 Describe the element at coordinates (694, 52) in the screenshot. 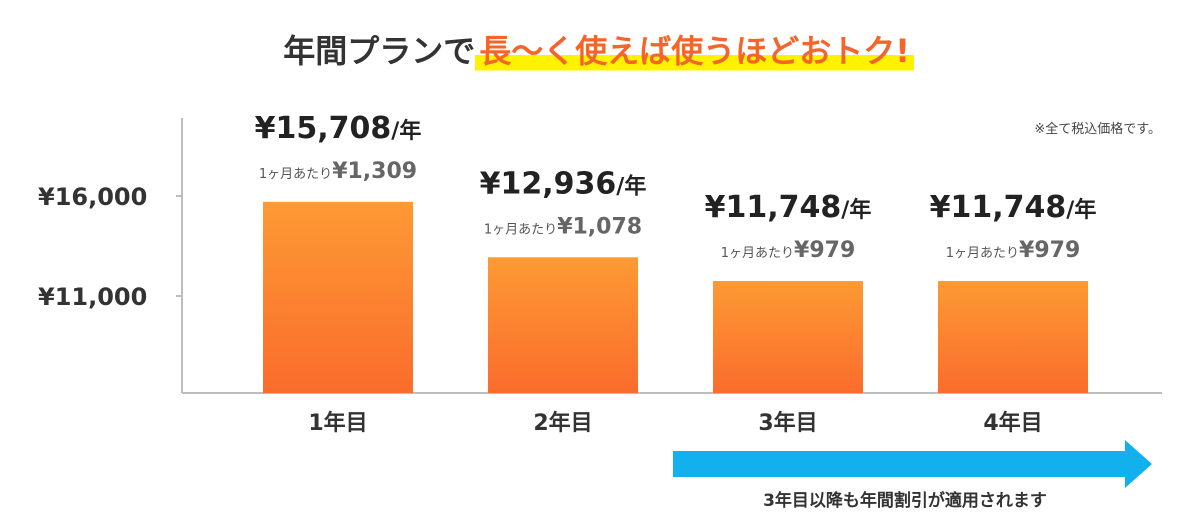

I see `title-highlight: 長〜く使えば使うほどおトク!` at that location.